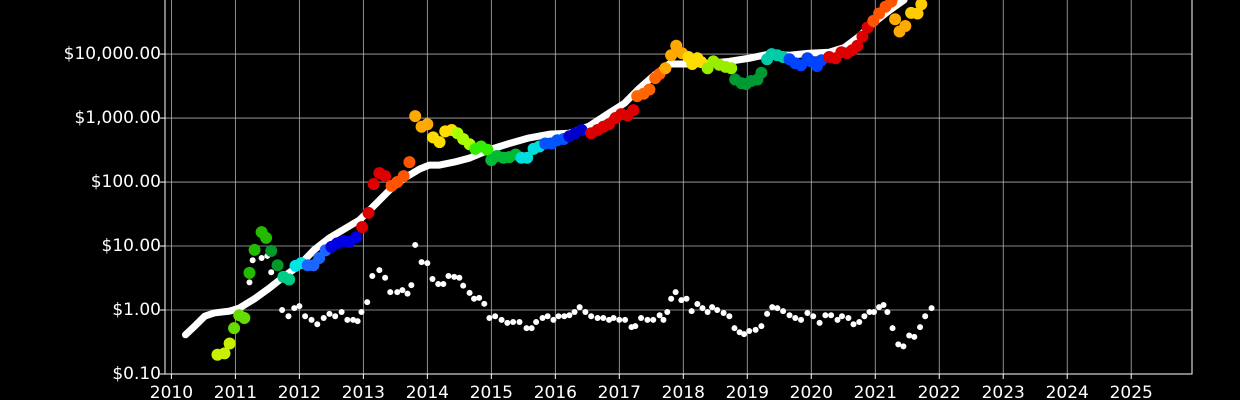 The height and width of the screenshot is (400, 1240). Describe the element at coordinates (939, 391) in the screenshot. I see `x-tick-label: 2022` at that location.